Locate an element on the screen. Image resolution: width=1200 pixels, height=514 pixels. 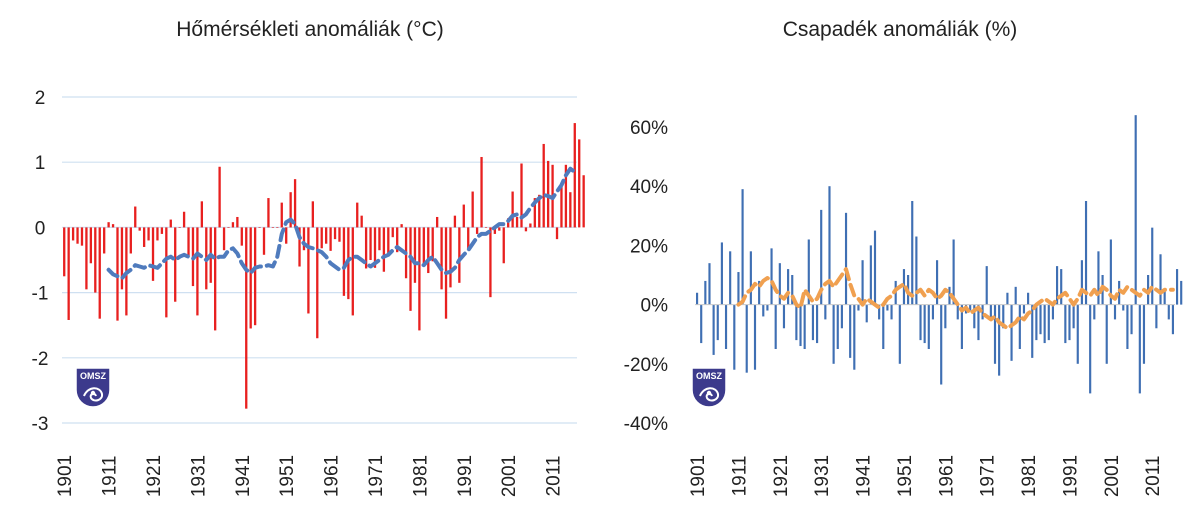
y-tick-label: 40% is located at coordinates (649, 187).